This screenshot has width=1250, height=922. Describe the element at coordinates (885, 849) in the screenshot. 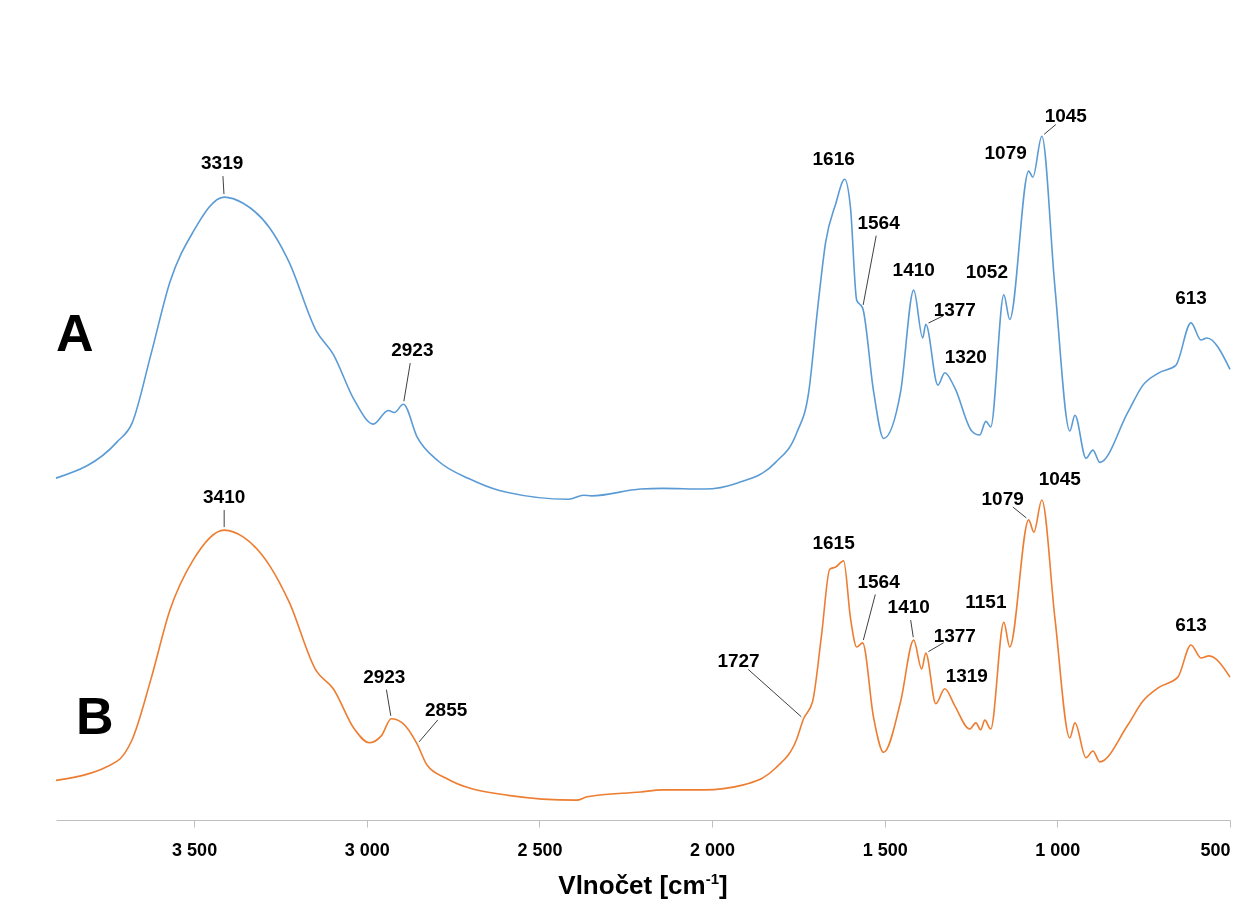

I see `x-tick-label: 1 500` at that location.